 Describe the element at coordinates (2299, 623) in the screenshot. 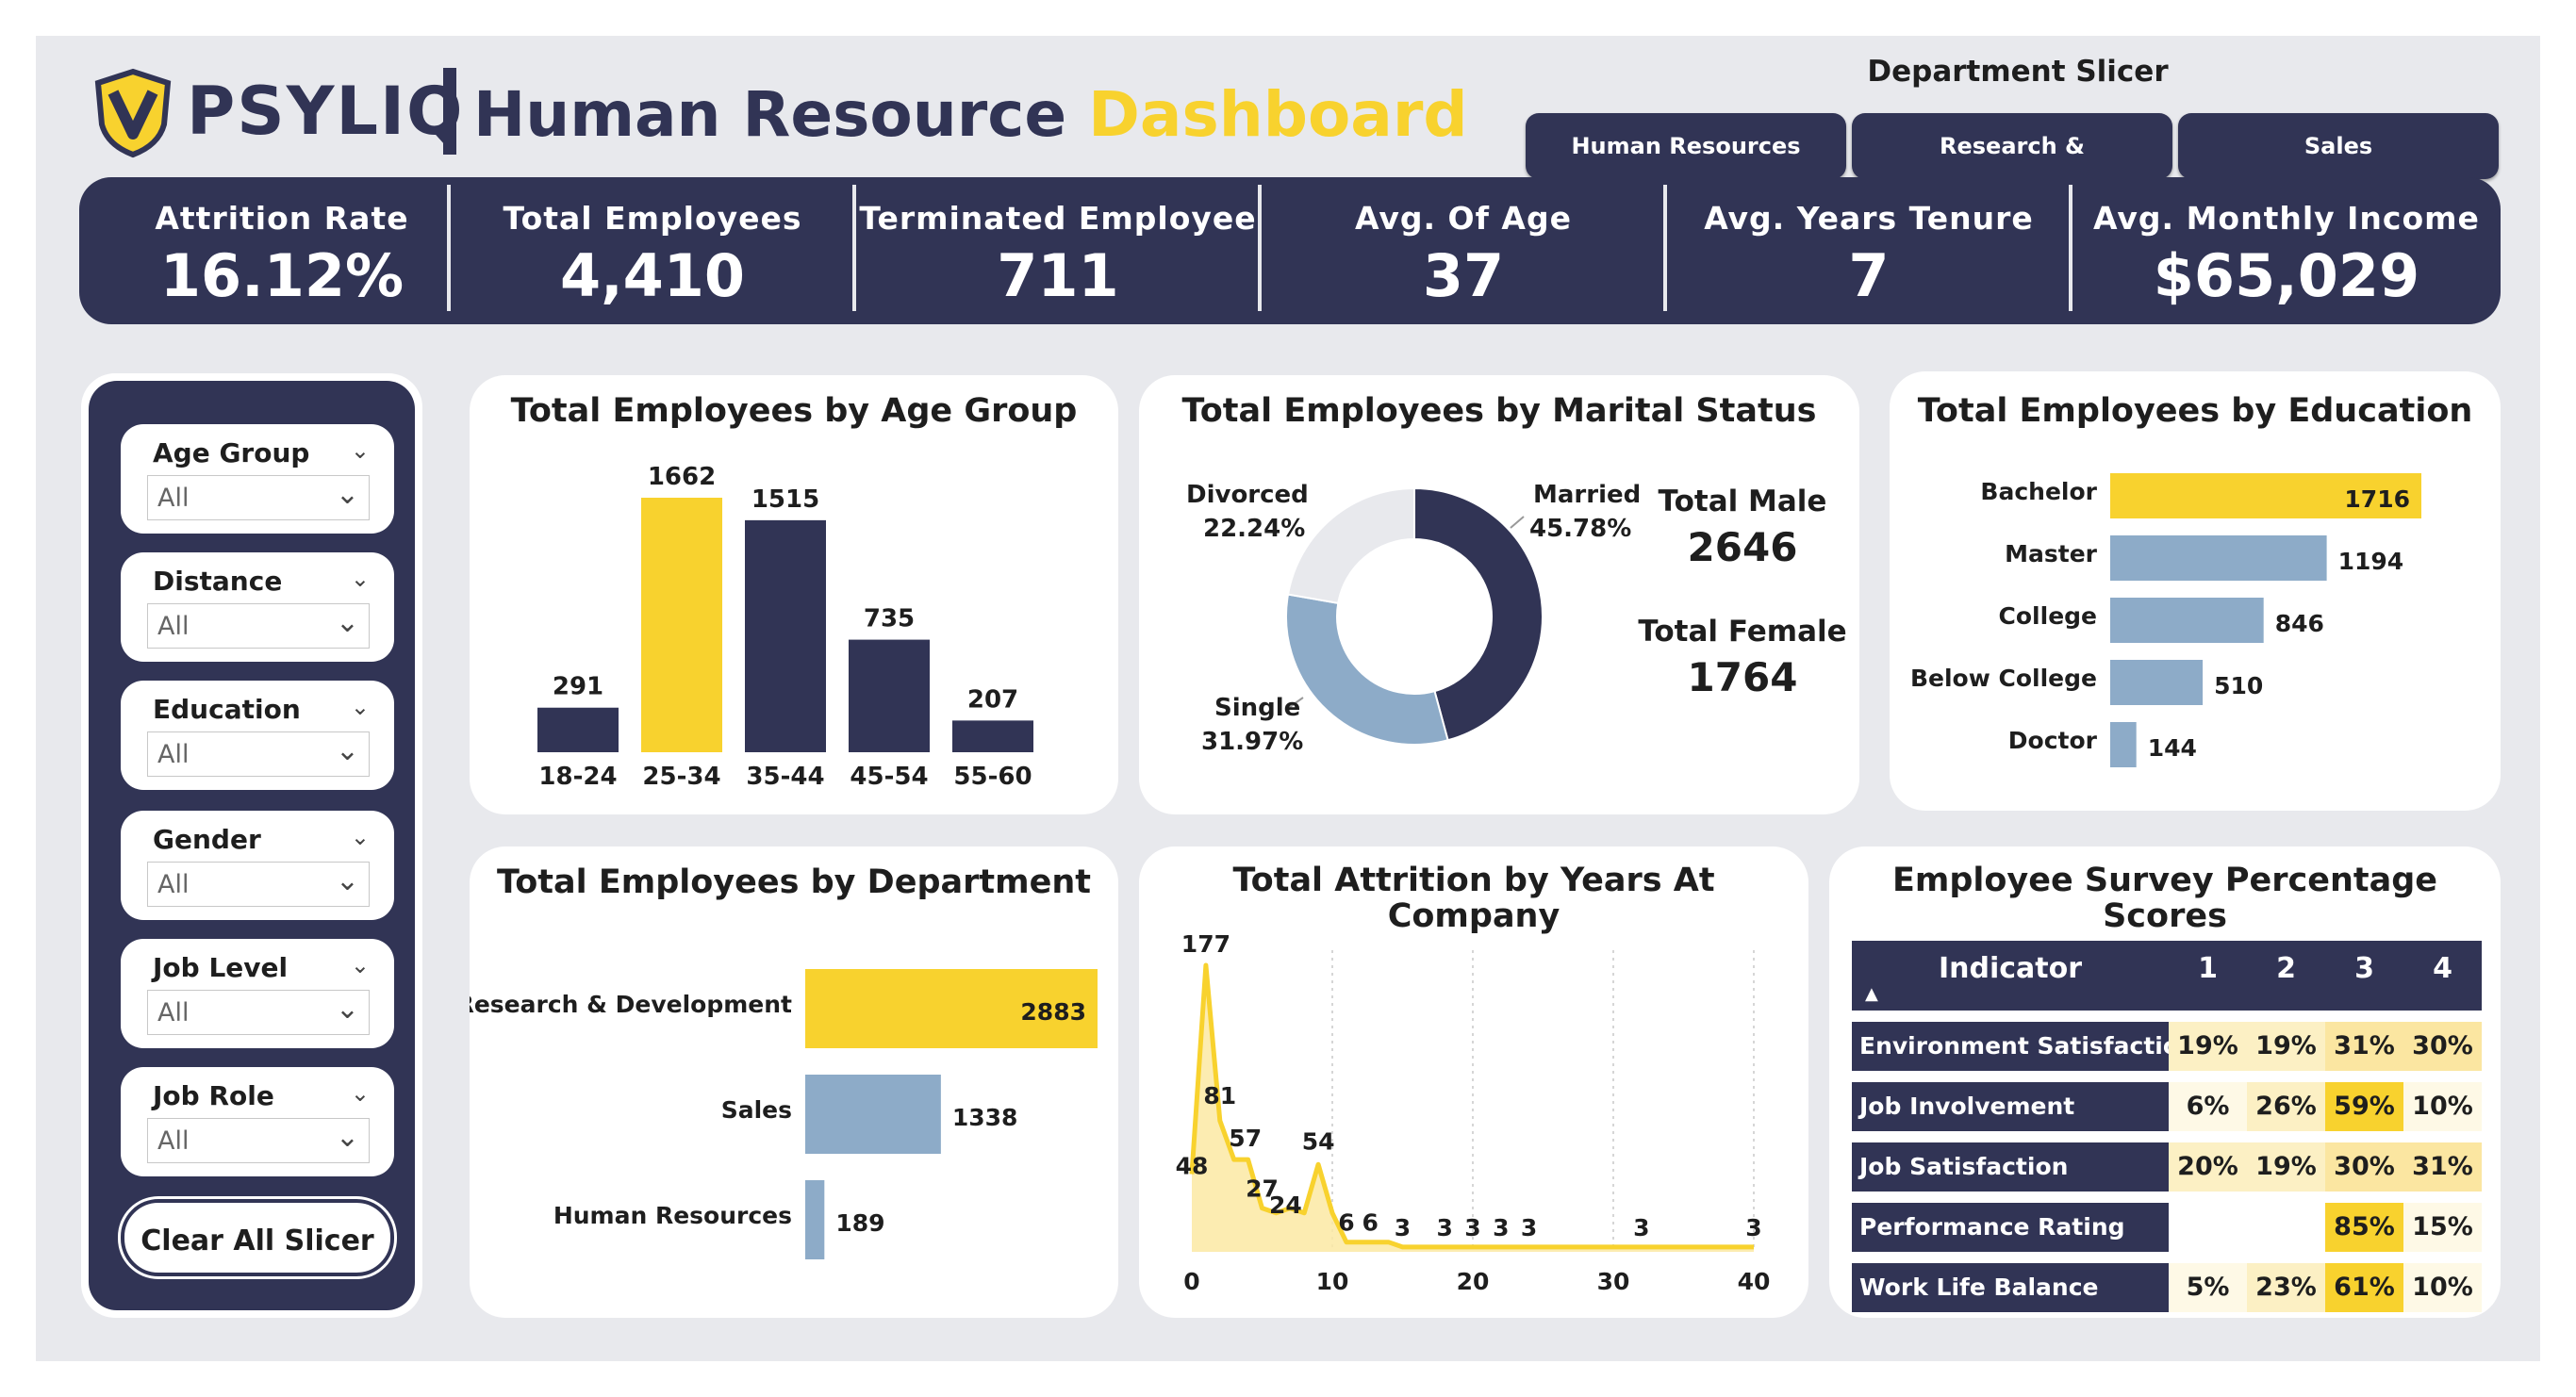

I see `education-value-label: 846` at that location.